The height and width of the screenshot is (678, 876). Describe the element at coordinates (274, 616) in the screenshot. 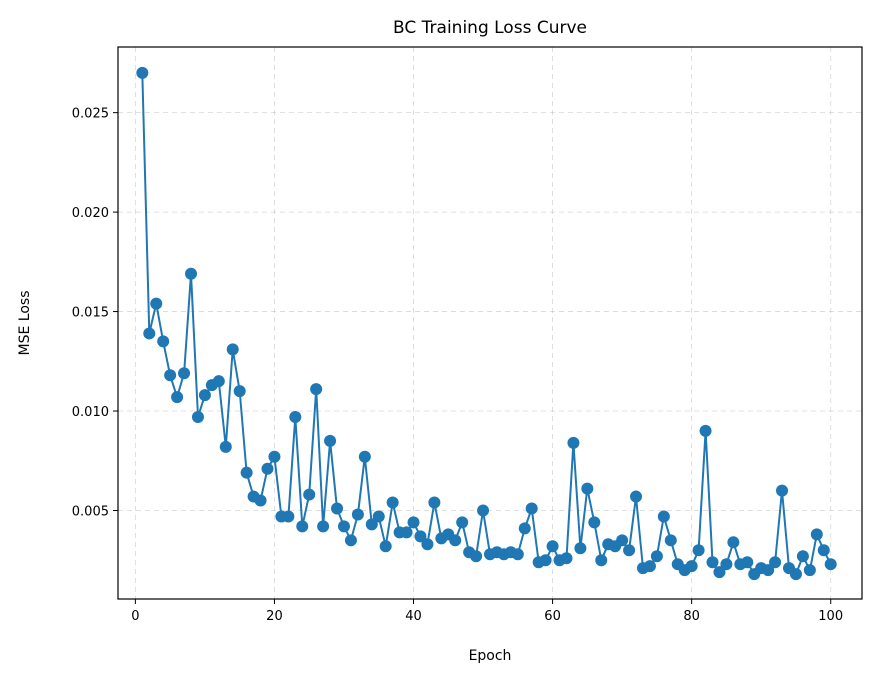

I see `x-tick-label: 20` at that location.